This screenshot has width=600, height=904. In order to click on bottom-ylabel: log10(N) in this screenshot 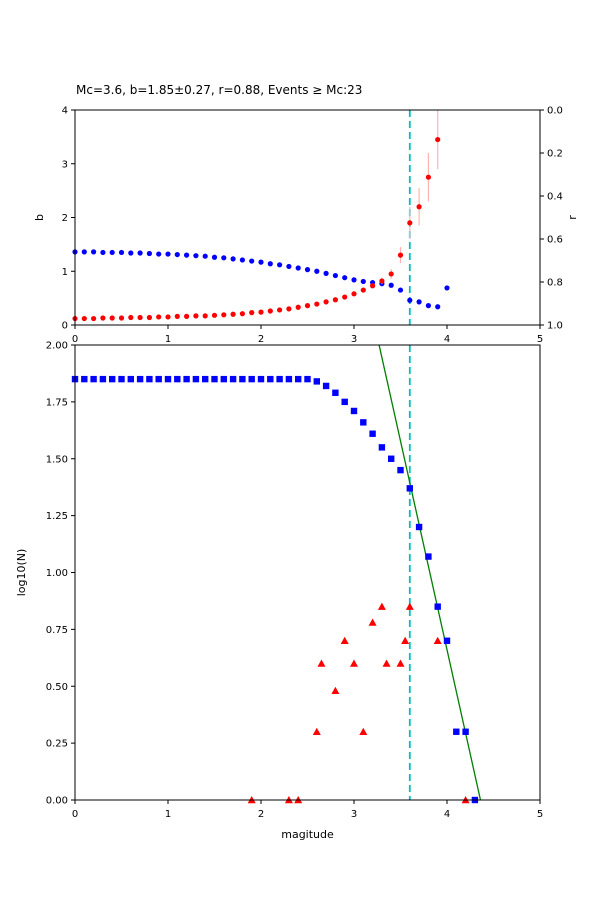, I will do `click(21, 573)`.